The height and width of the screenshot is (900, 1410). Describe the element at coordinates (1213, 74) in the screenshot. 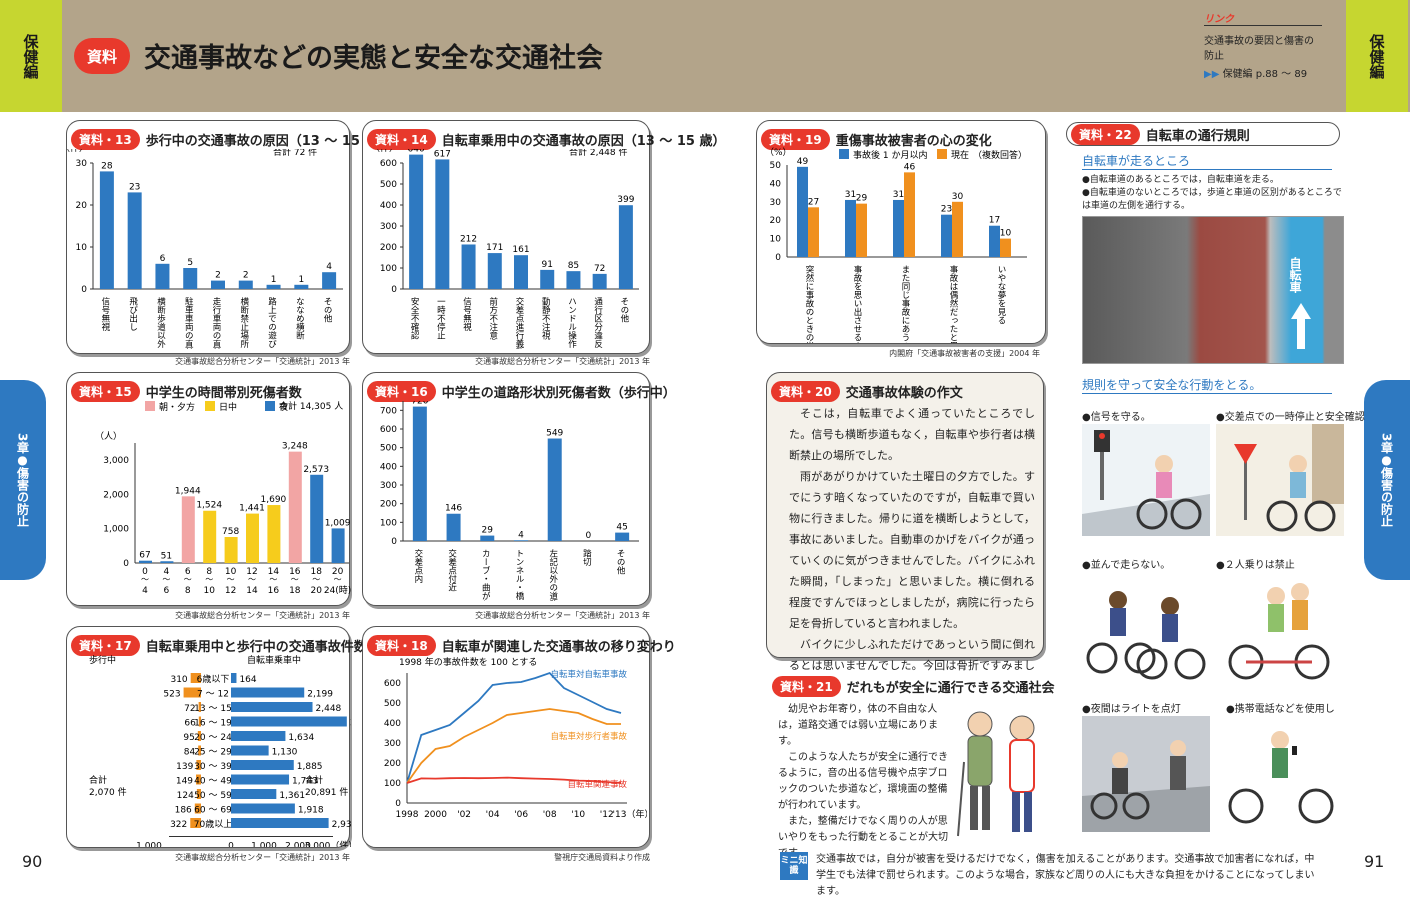

I see `arrow-icon: ▶▶` at that location.